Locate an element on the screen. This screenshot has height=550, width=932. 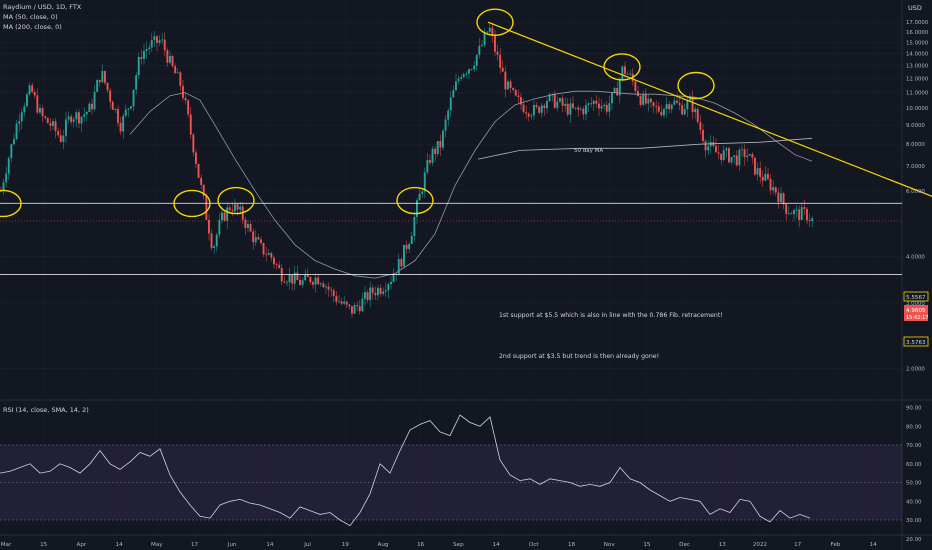
support-levels is located at coordinates (451, 238).